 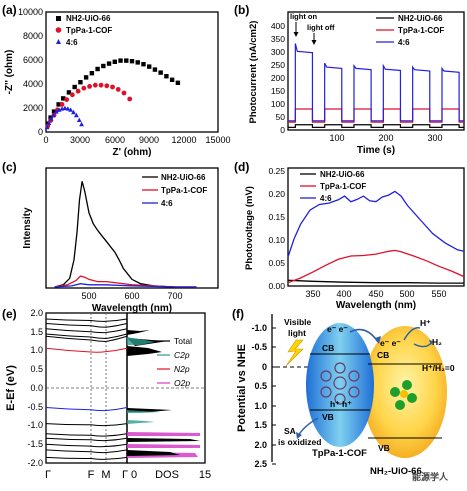 What do you see at coordinates (326, 198) in the screenshot?
I see `panel-d-legend-item: 4:6` at bounding box center [326, 198].